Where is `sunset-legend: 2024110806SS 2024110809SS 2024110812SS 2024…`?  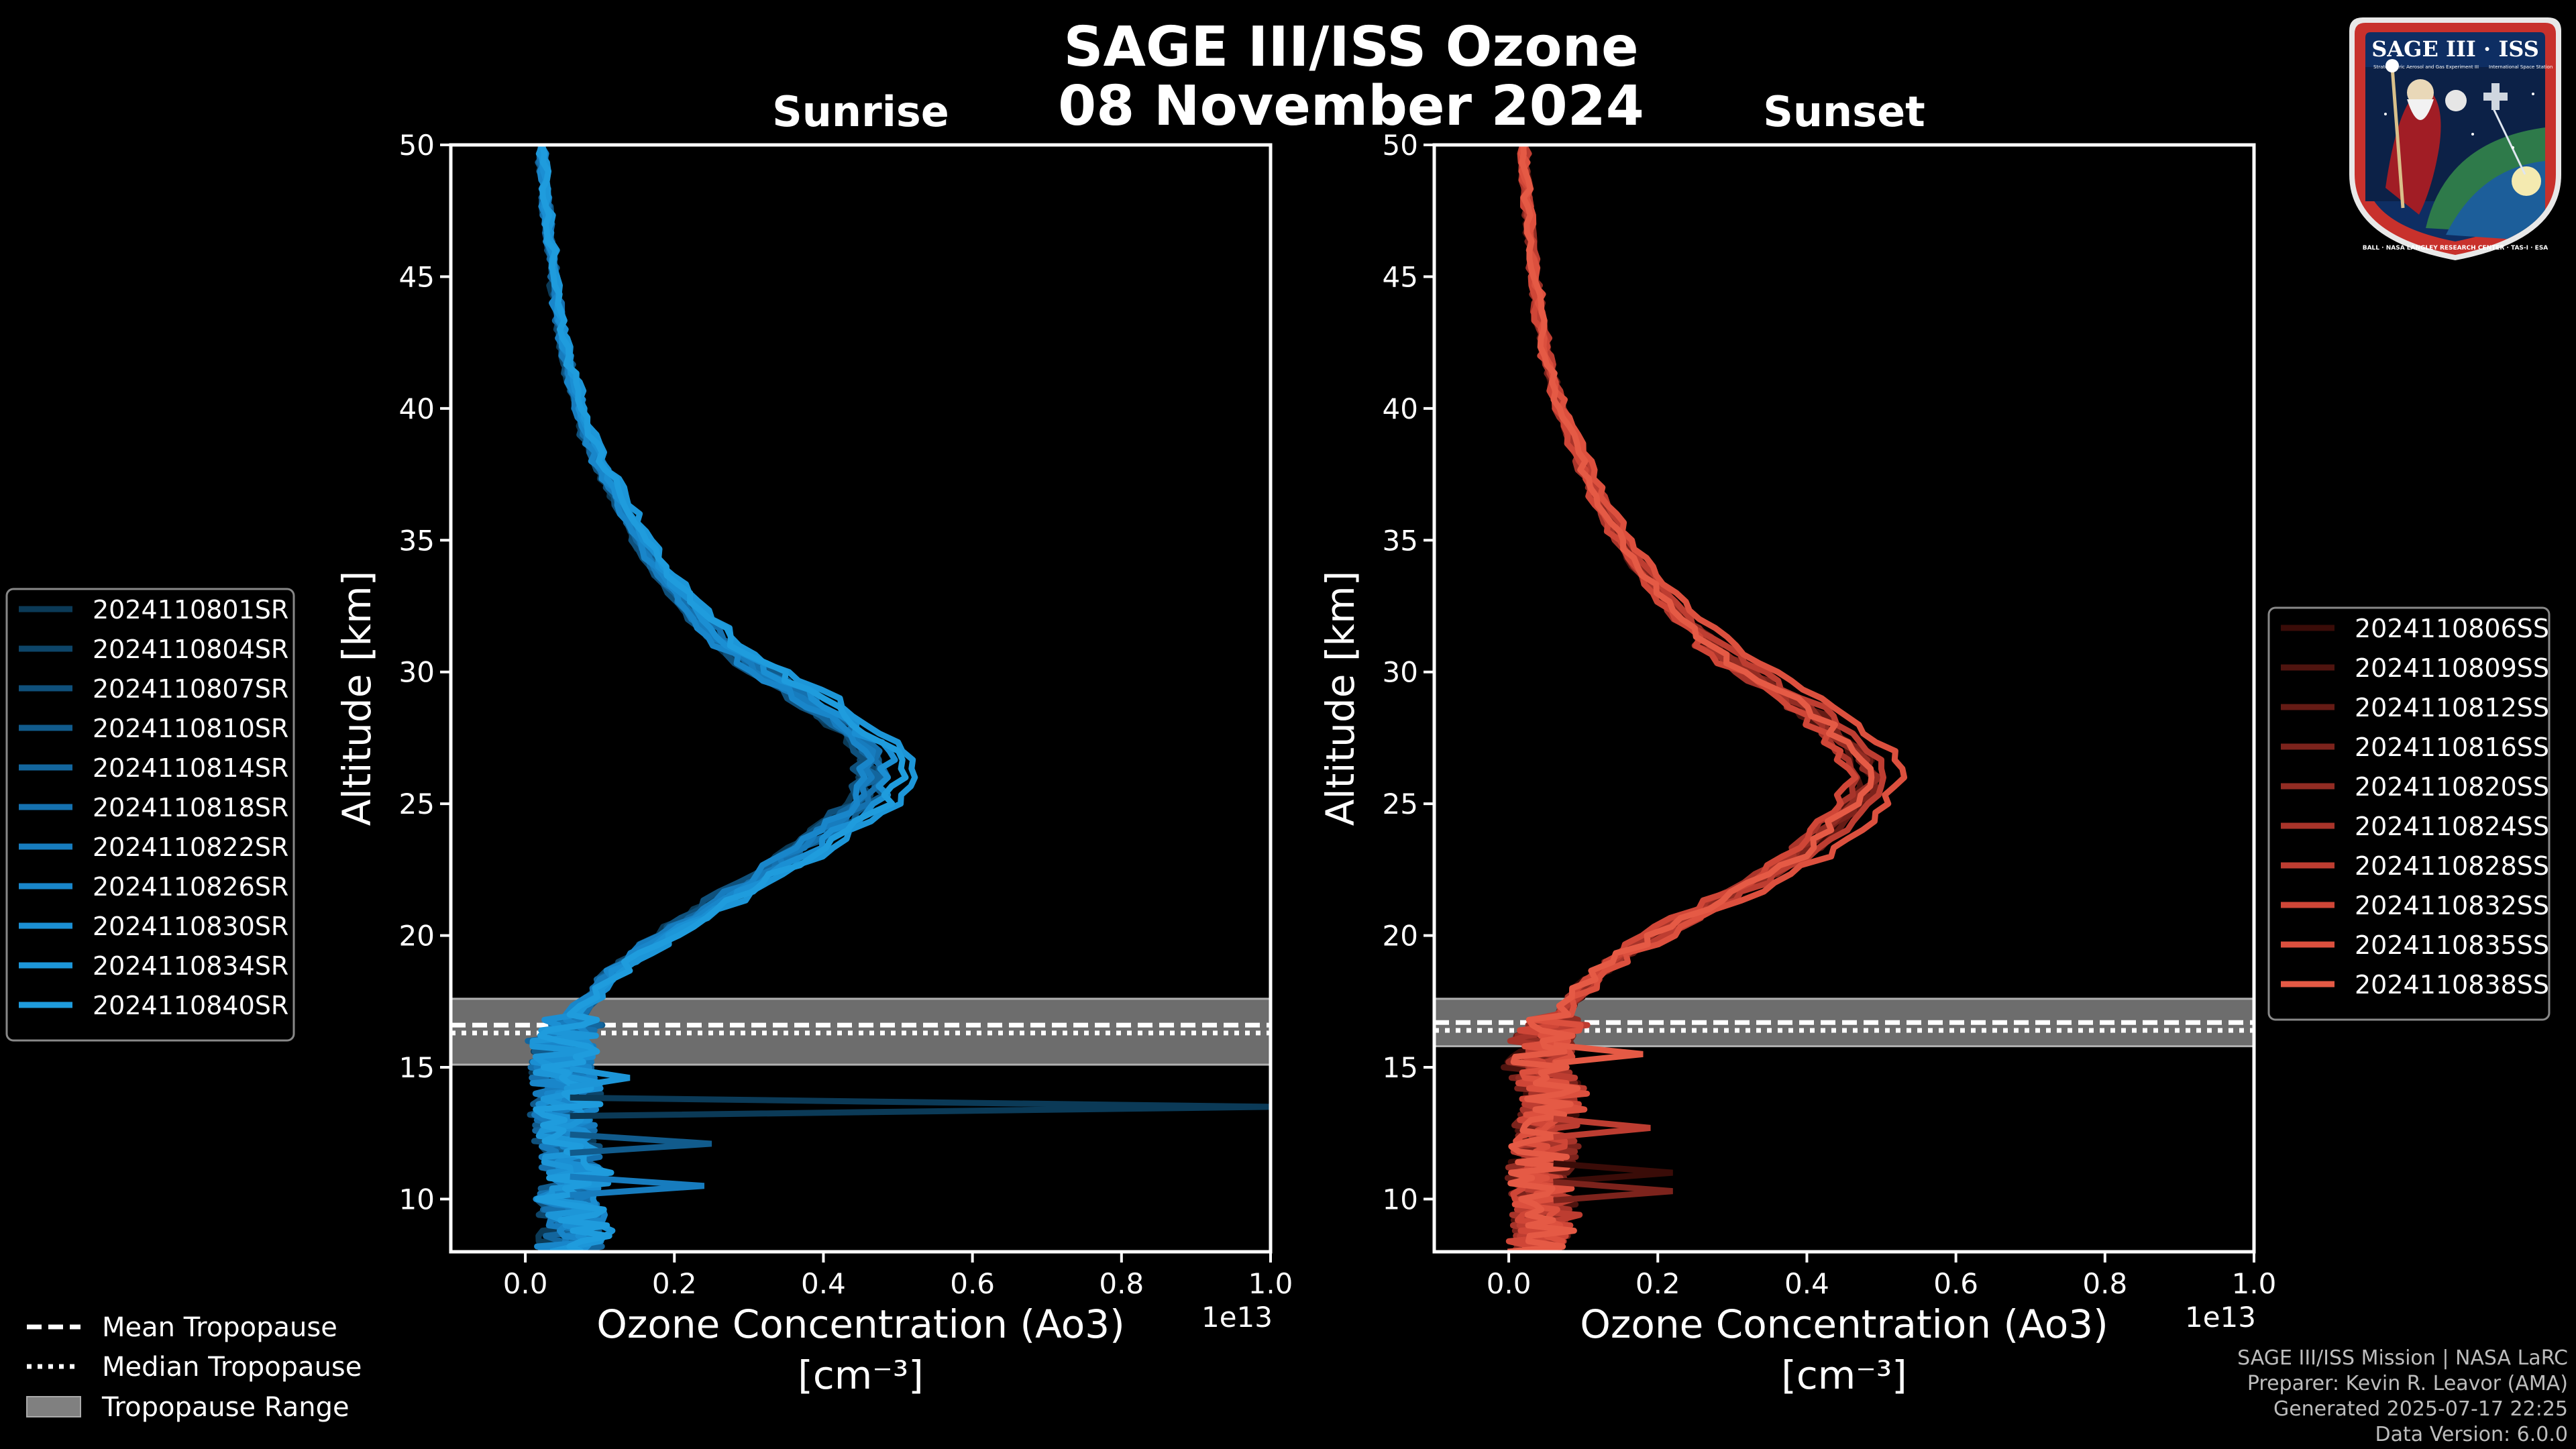
sunset-legend: 2024110806SS 2024110809SS 2024110812SS 2024… is located at coordinates (2409, 813).